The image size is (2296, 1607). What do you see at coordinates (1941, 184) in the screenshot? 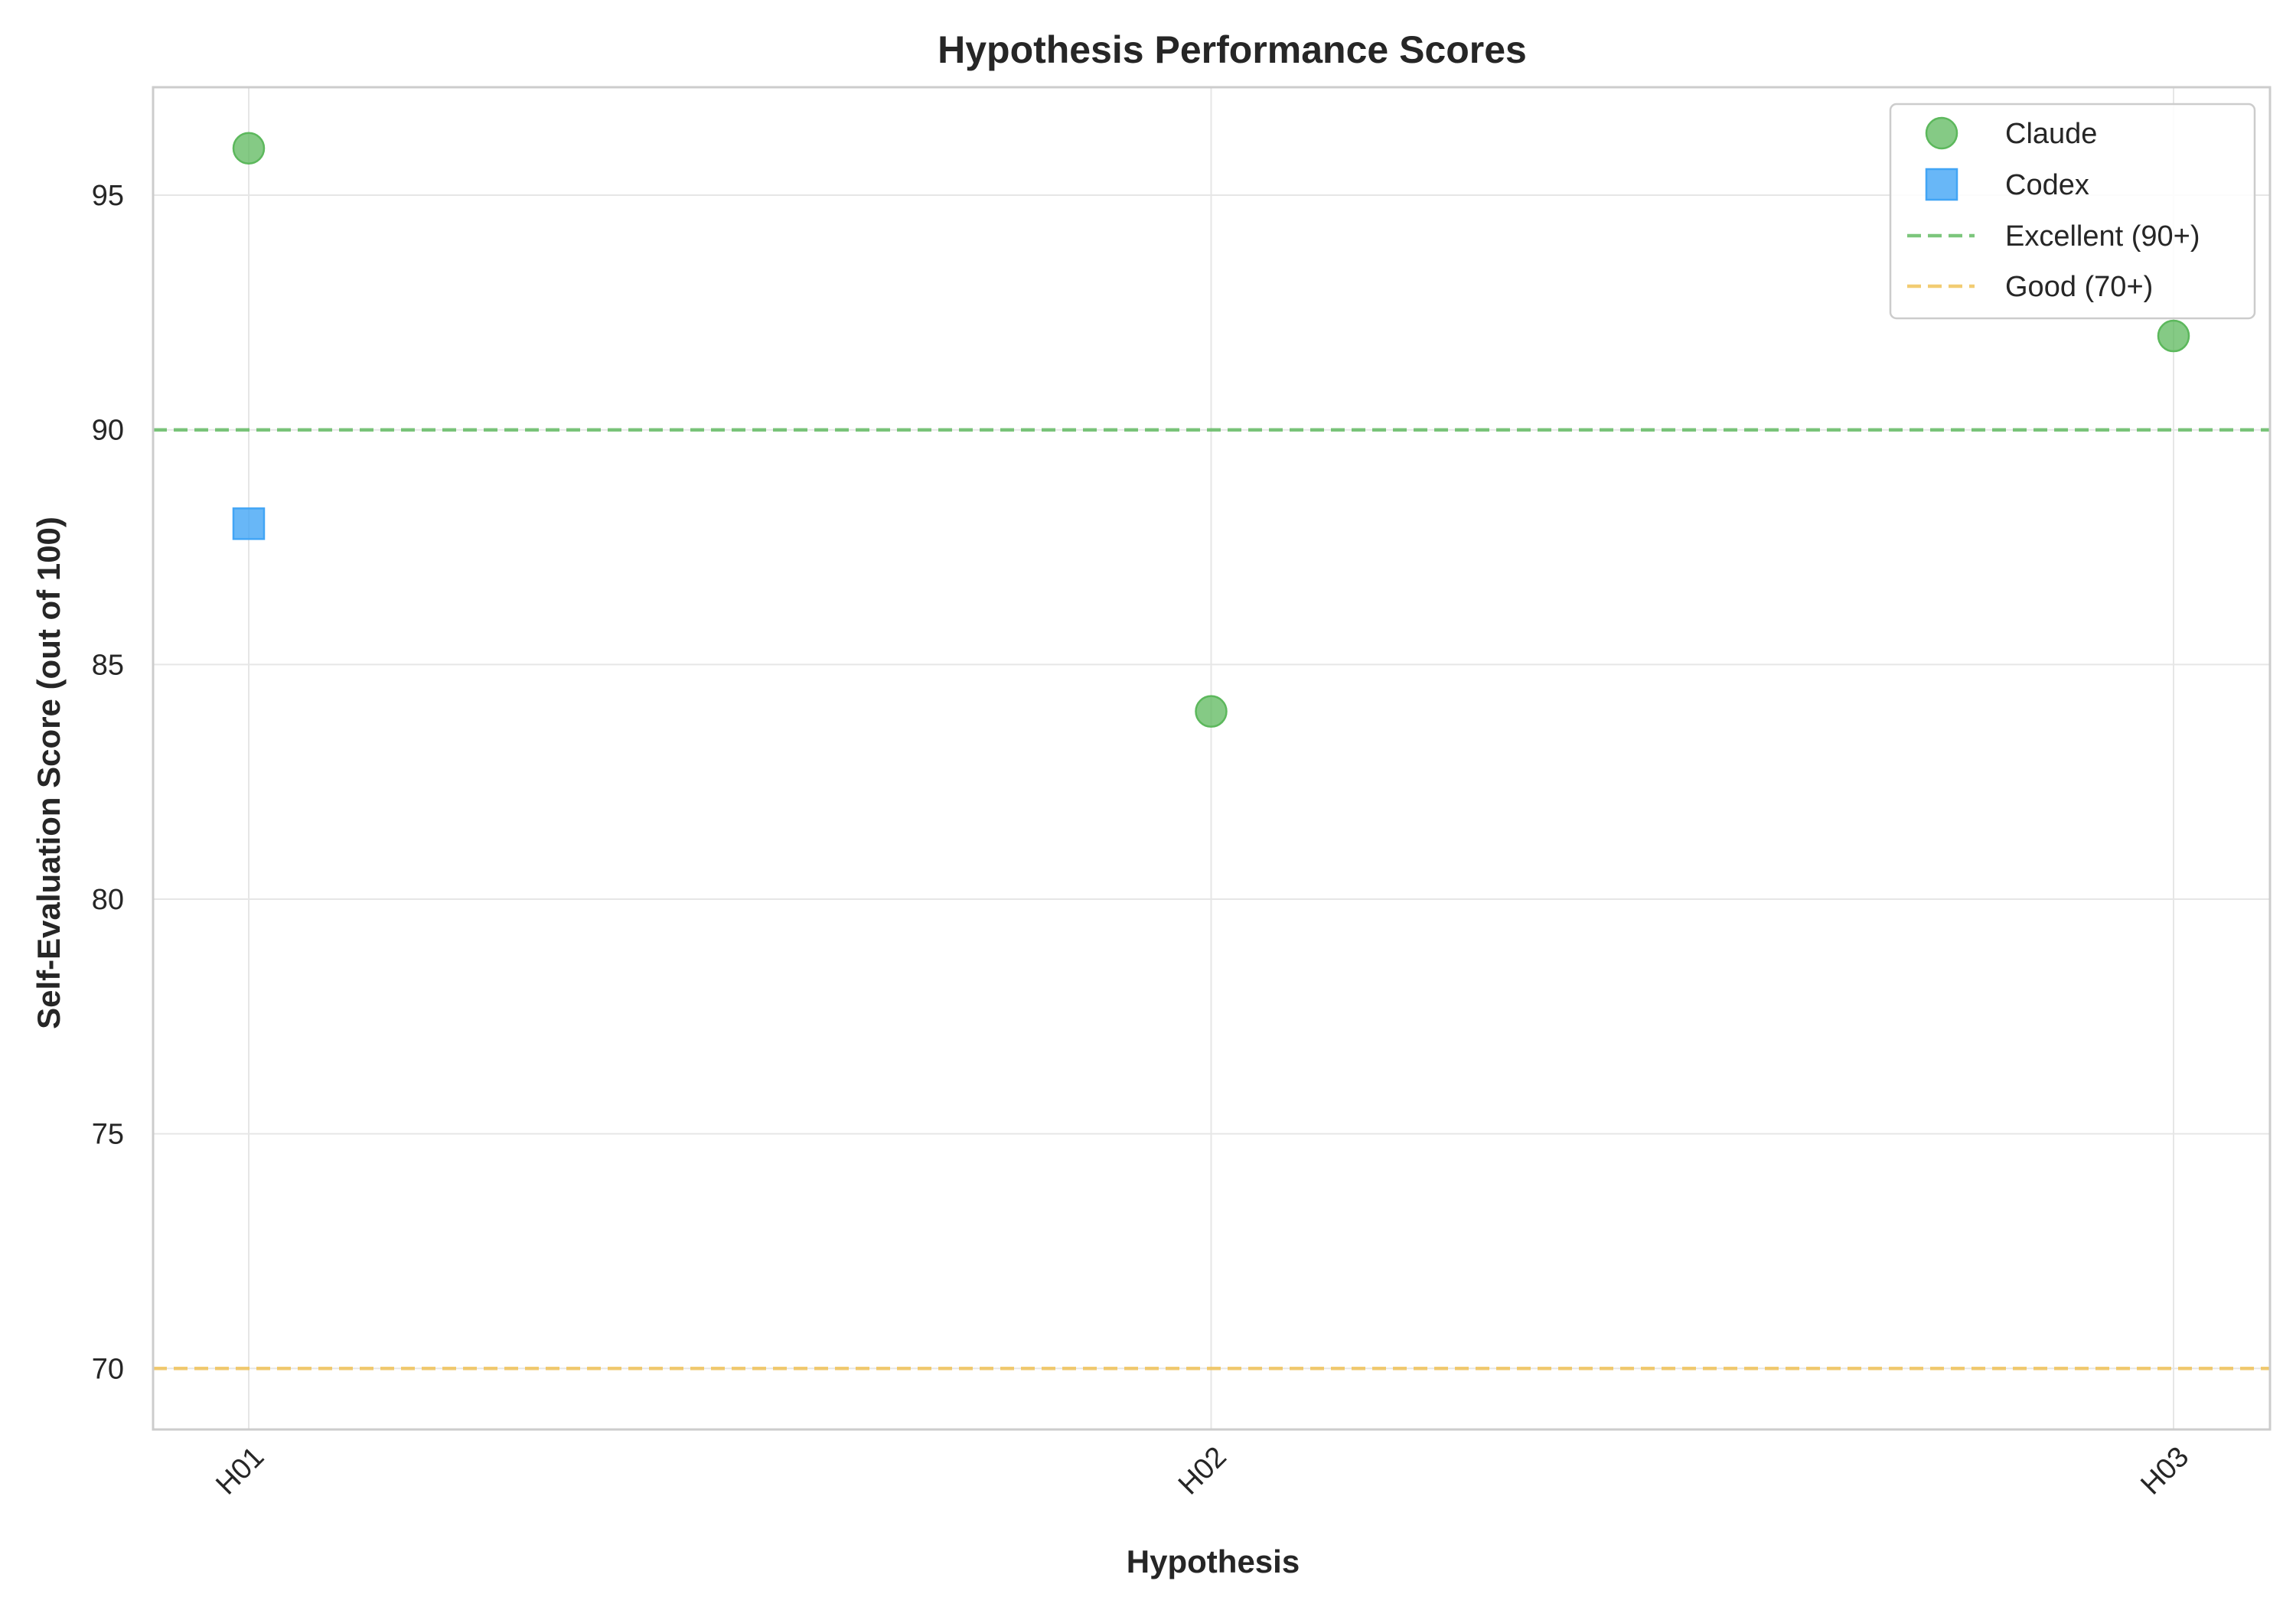
I see `legend-marker-codex` at bounding box center [1941, 184].